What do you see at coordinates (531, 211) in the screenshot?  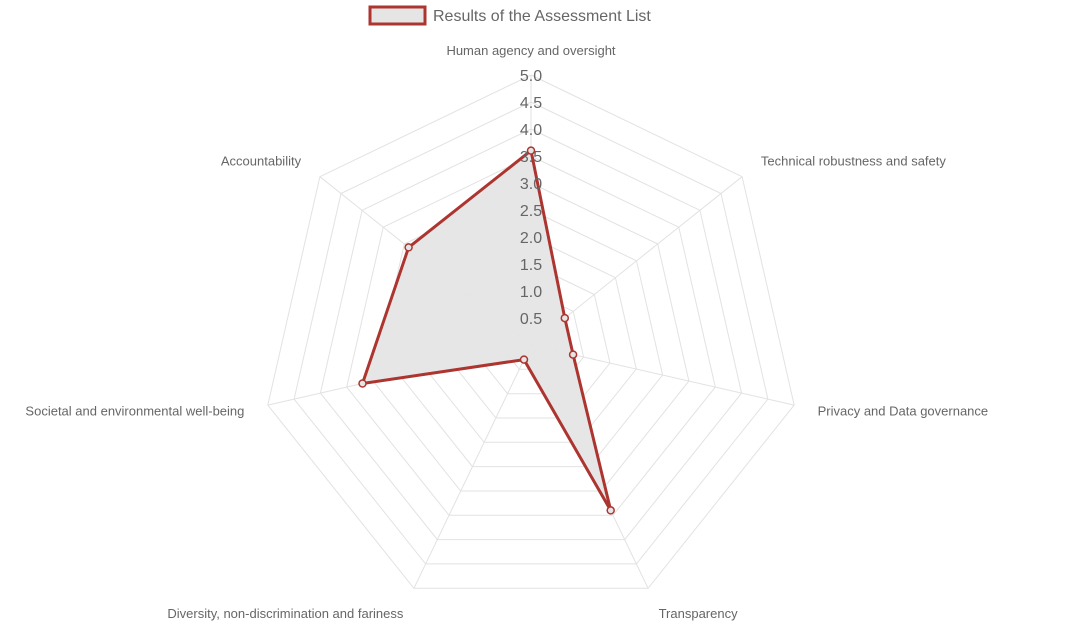 I see `tick-label: 2.5` at bounding box center [531, 211].